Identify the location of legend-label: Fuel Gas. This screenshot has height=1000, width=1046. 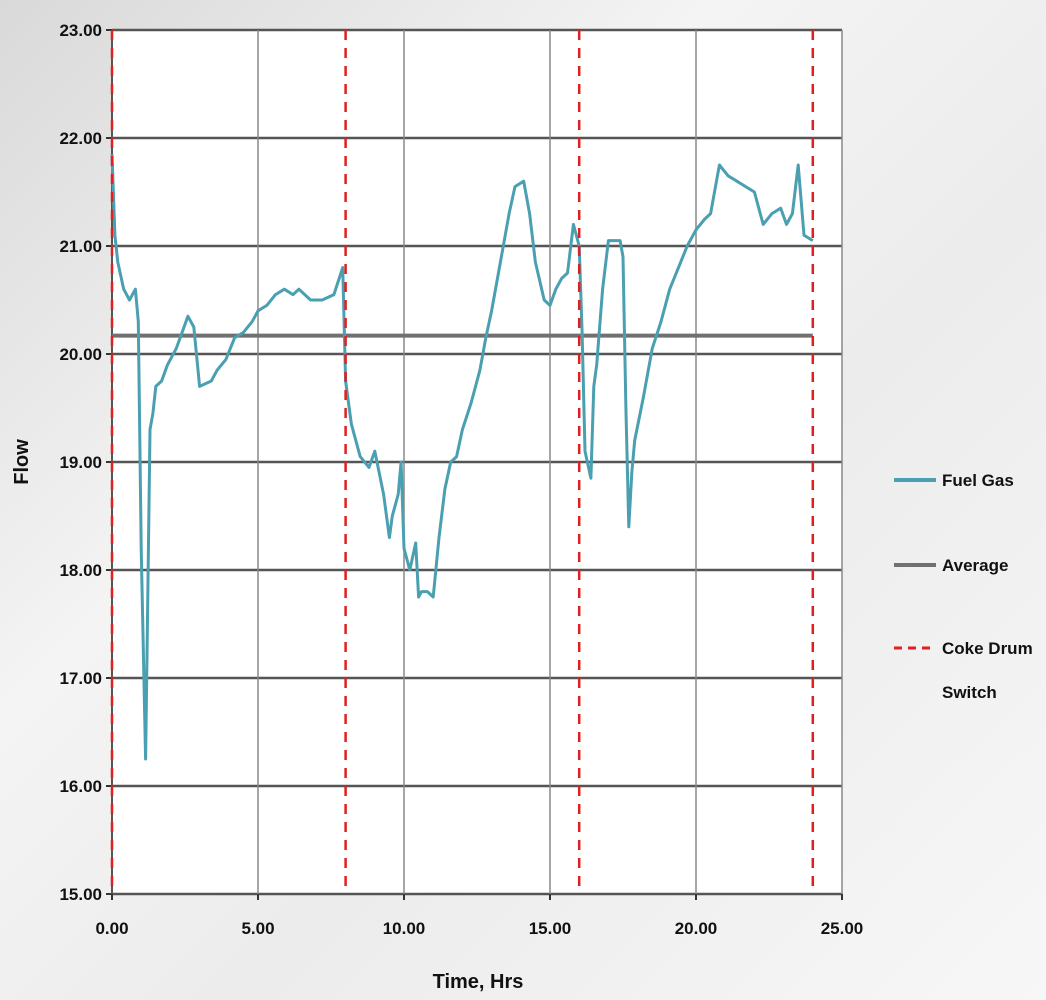
(978, 480).